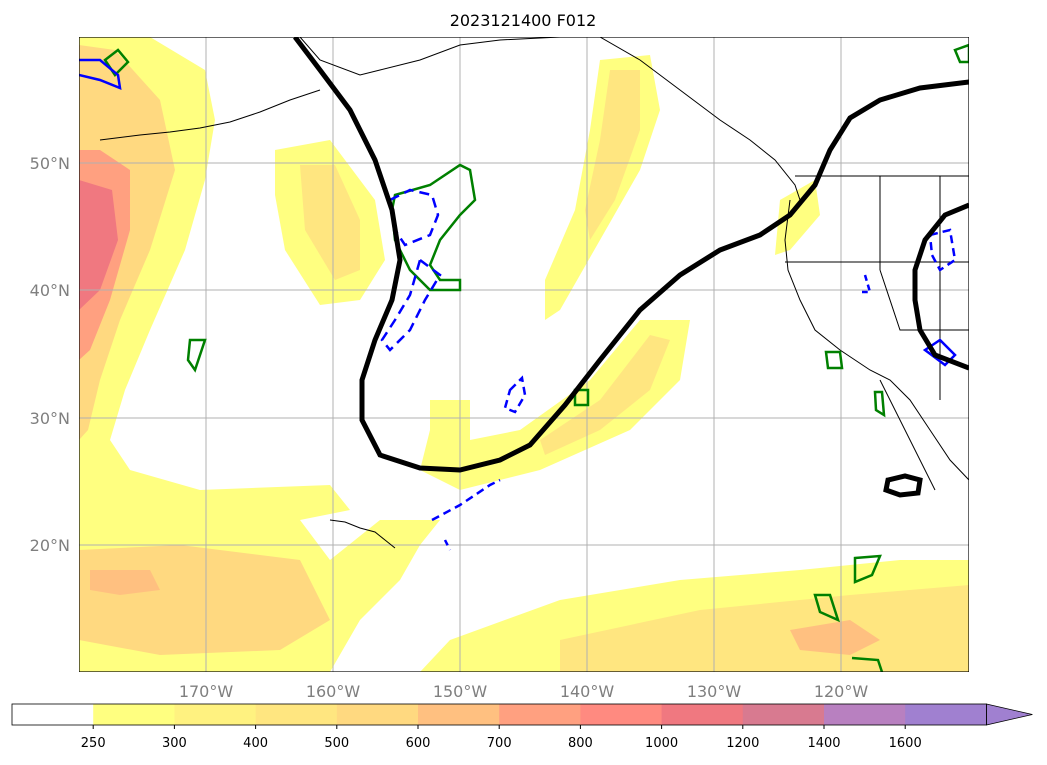  What do you see at coordinates (835, 637) in the screenshot?
I see `shade-southeast-core` at bounding box center [835, 637].